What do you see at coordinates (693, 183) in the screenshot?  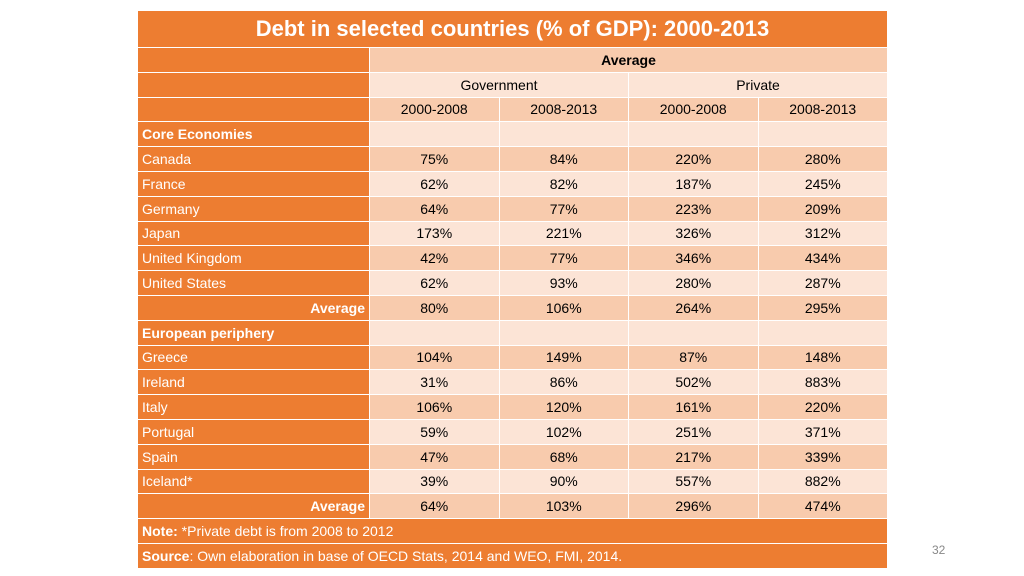 I see `value-cell: 187%` at bounding box center [693, 183].